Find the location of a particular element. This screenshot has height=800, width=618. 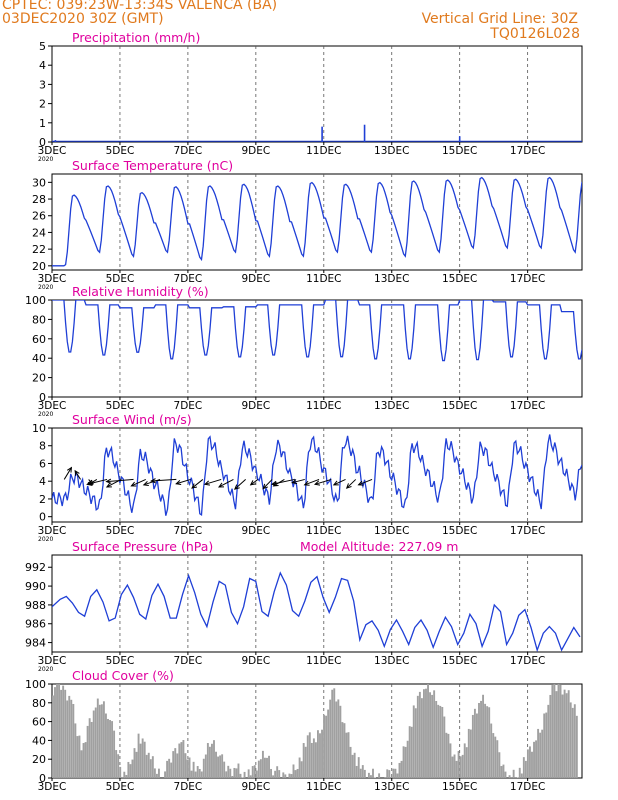

x-year-label: 2020 is located at coordinates (45, 414).